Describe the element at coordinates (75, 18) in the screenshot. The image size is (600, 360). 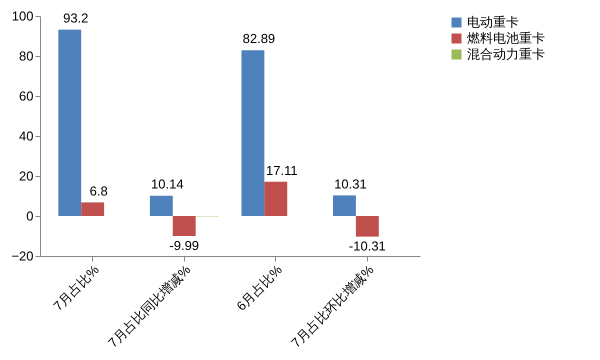
I see `data-label: 93.2` at that location.